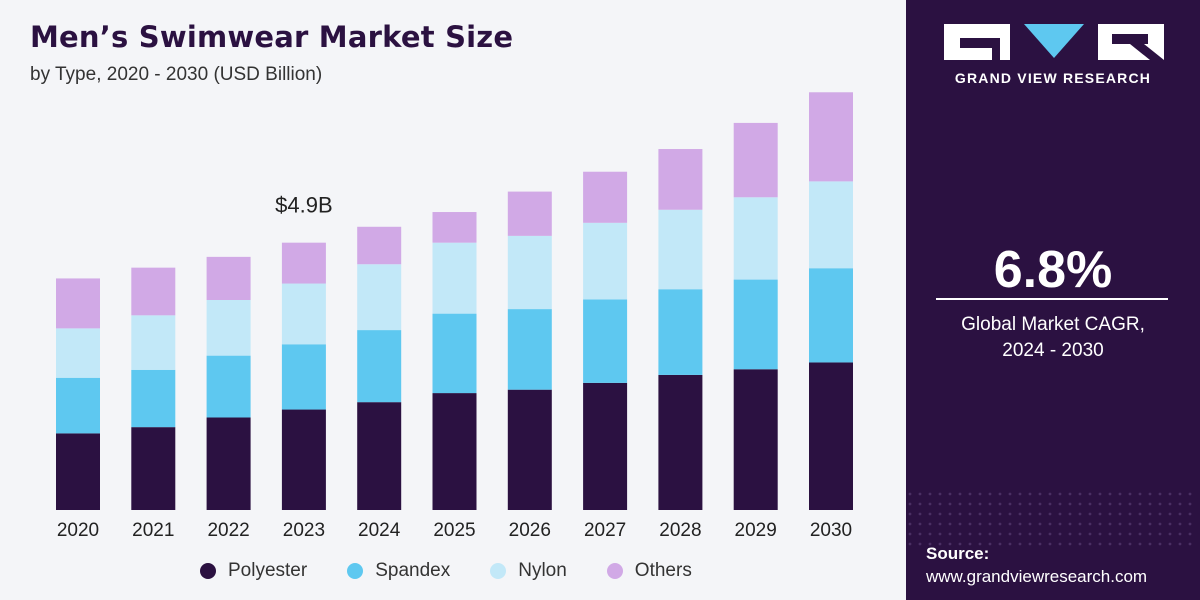  What do you see at coordinates (466, 571) in the screenshot?
I see `chart-legend: Polyester Spandex Nylon Others` at bounding box center [466, 571].